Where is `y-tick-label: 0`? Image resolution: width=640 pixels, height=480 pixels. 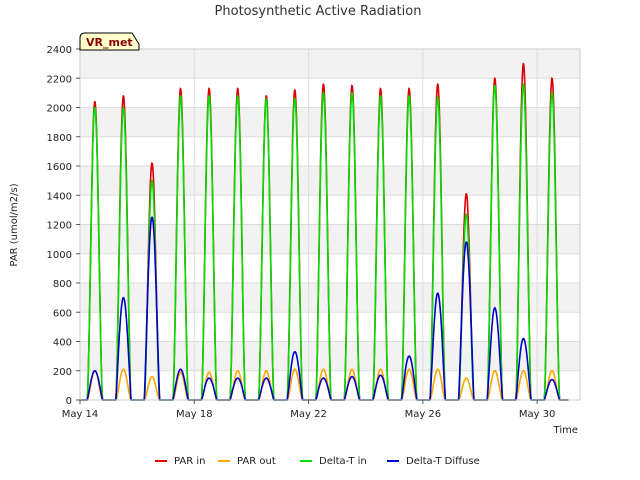 y-tick-label: 0 is located at coordinates (69, 401).